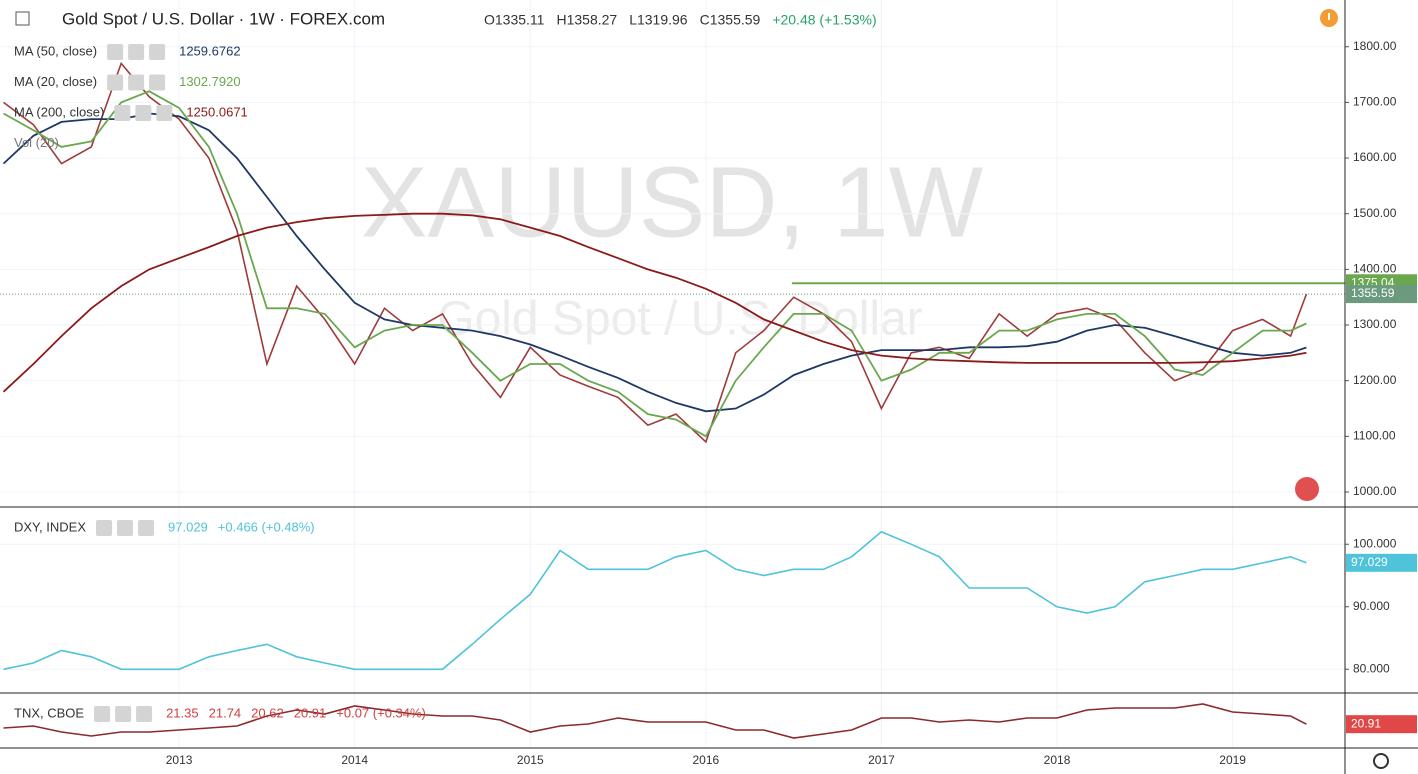 The image size is (1418, 774). Describe the element at coordinates (59, 111) in the screenshot. I see `legend-name: MA (200, close)` at that location.